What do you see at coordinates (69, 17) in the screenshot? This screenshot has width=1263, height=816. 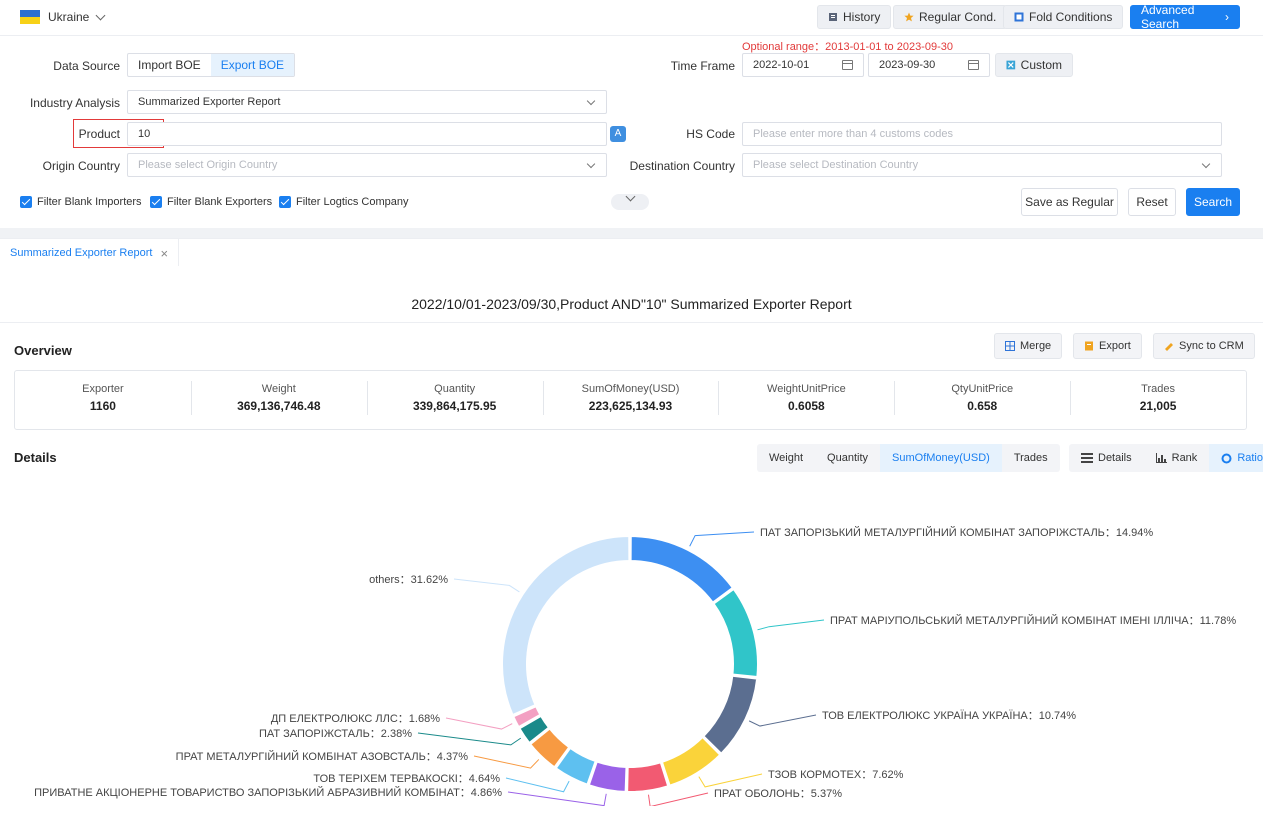 I see `country-label: Ukraine` at bounding box center [69, 17].